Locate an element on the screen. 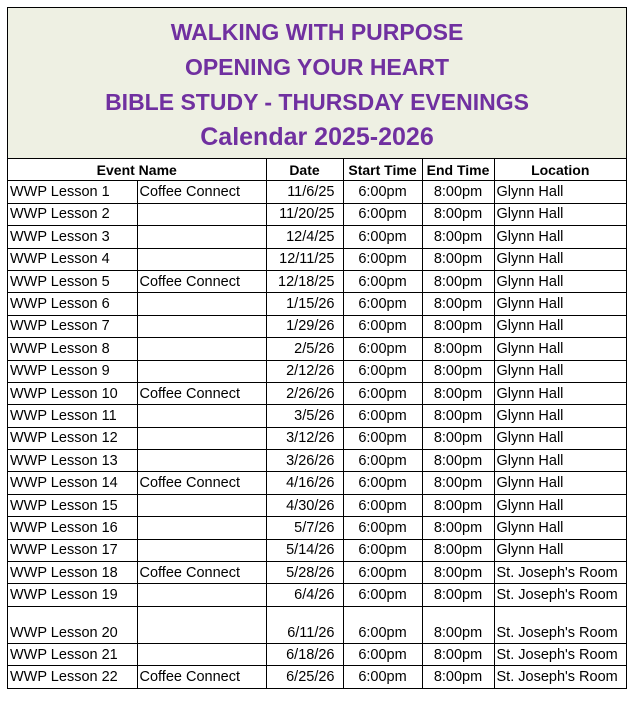  cell-date: 5/14/26 is located at coordinates (304, 550).